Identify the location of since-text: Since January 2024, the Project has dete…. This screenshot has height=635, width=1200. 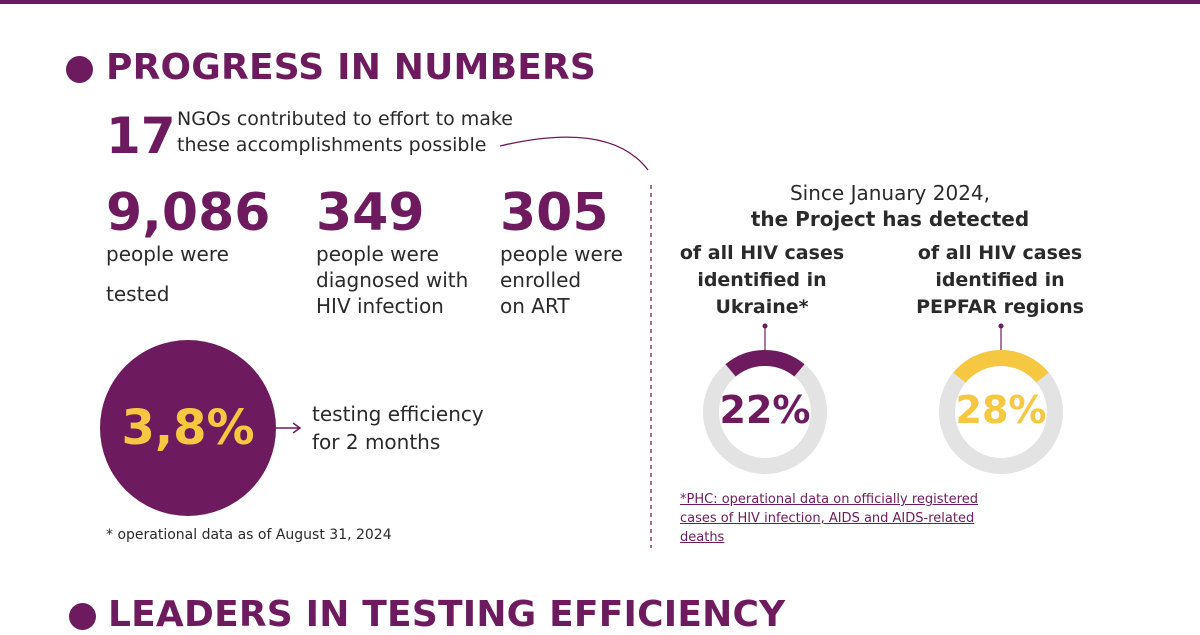
(890, 206).